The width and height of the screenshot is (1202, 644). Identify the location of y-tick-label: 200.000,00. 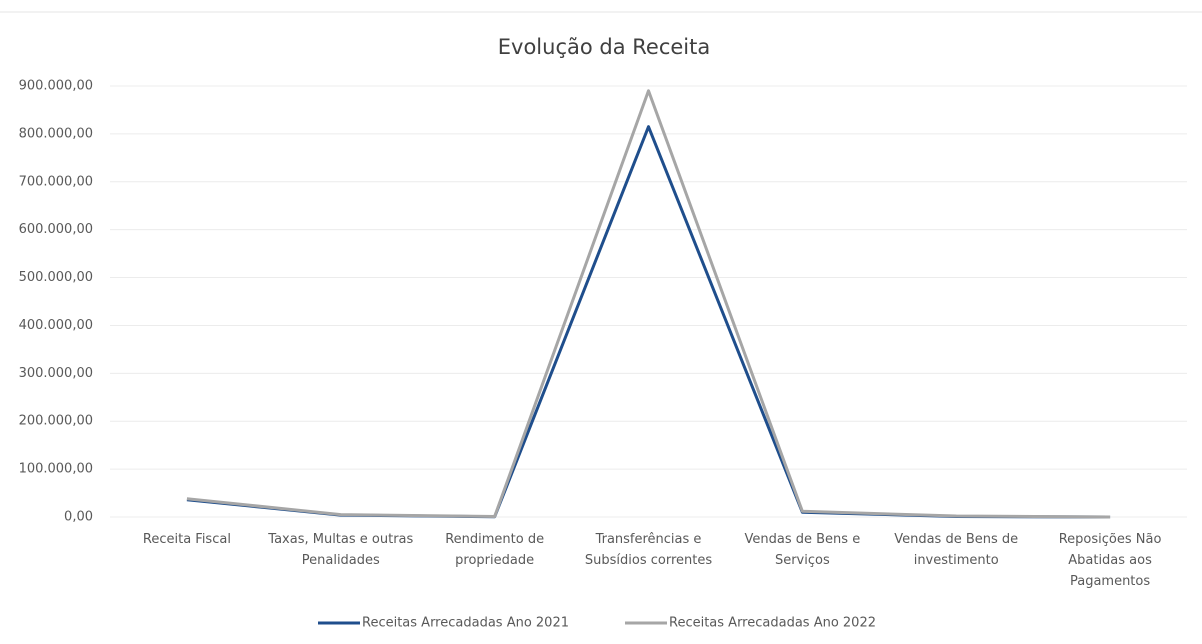
(56, 421).